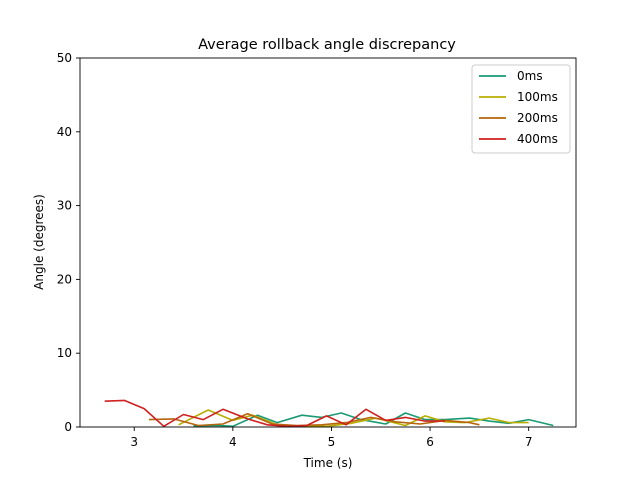 Image resolution: width=640 pixels, height=480 pixels. What do you see at coordinates (430, 442) in the screenshot?
I see `x-tick-label: 6` at bounding box center [430, 442].